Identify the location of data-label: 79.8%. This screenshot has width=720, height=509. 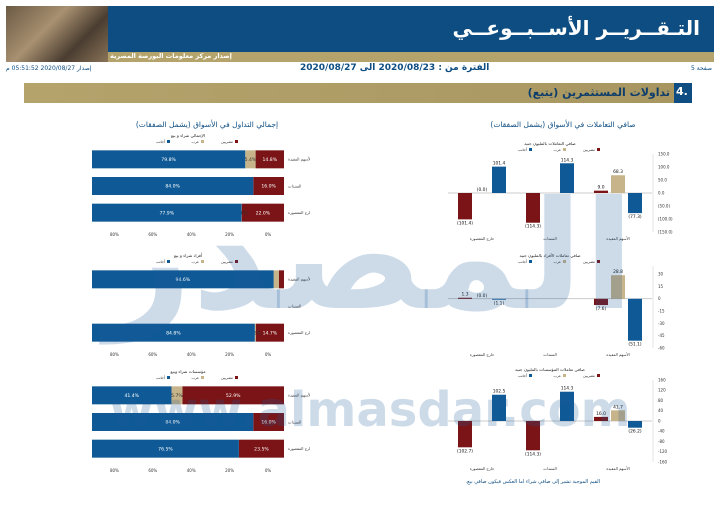
(168, 160).